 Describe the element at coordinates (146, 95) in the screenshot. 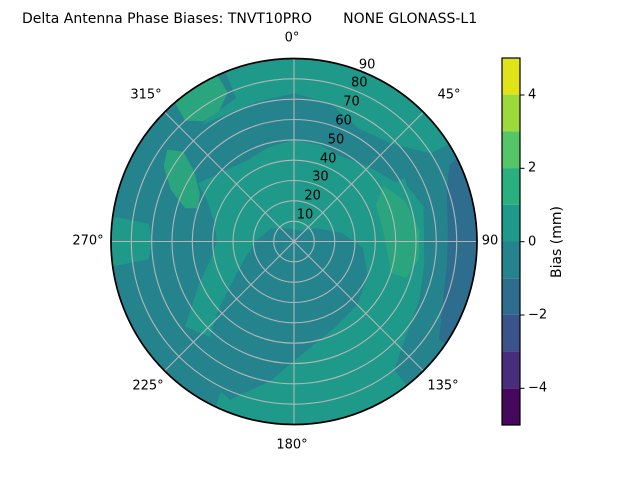

I see `azimuth-label-315: 315°` at that location.